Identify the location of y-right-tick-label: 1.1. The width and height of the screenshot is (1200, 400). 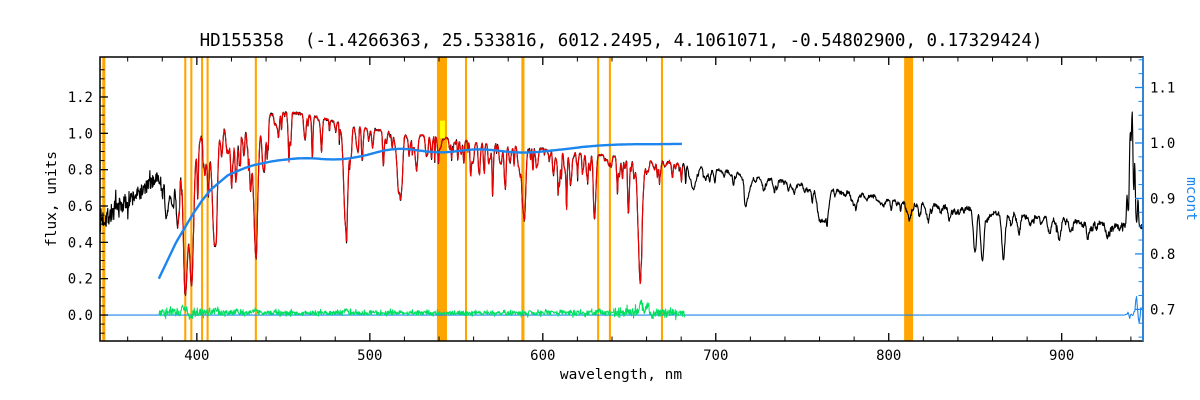
(1162, 89).